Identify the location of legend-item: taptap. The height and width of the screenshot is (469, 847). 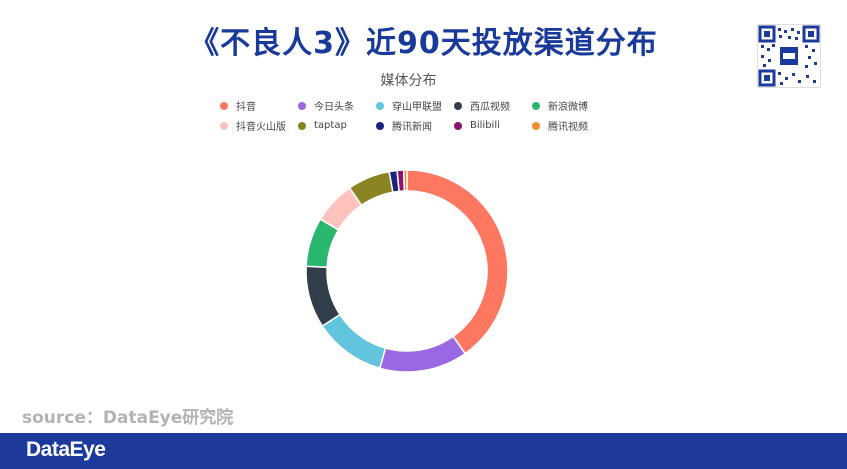
(337, 125).